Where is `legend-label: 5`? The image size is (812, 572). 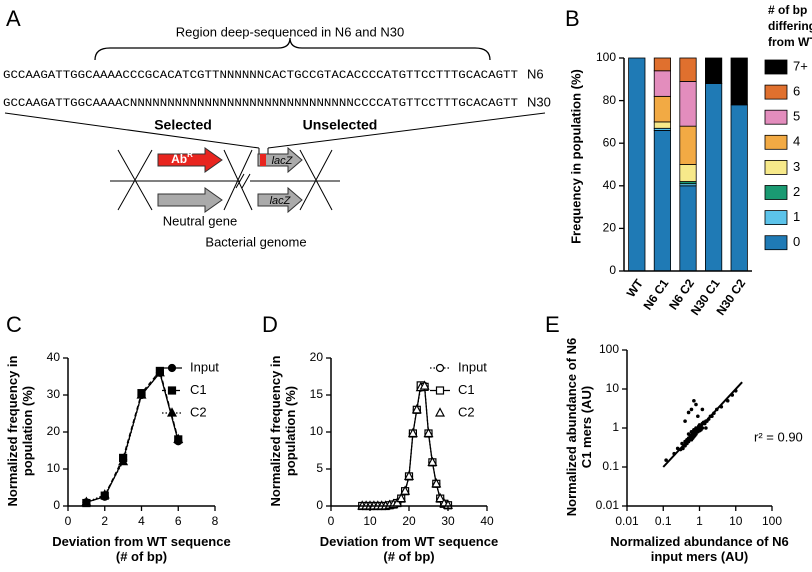 legend-label: 5 is located at coordinates (796, 116).